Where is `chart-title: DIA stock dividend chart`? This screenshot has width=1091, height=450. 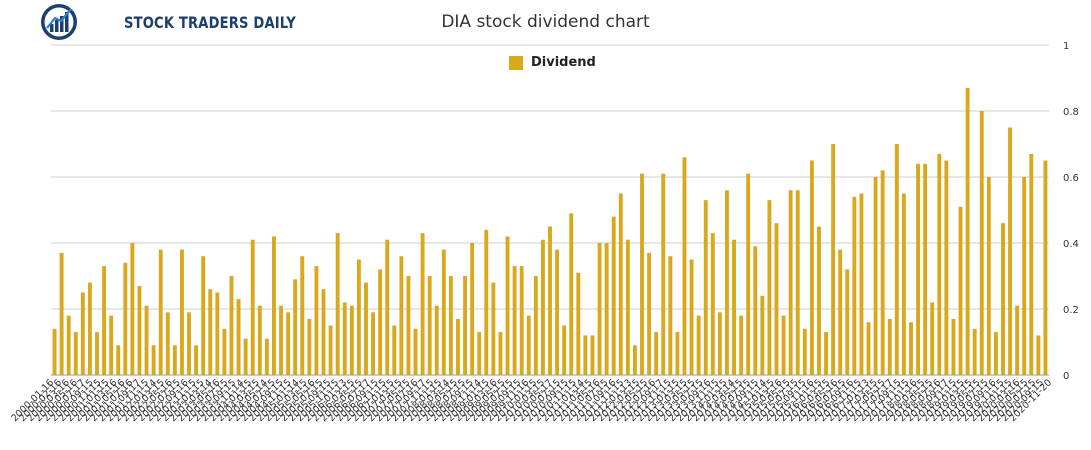 chart-title: DIA stock dividend chart is located at coordinates (545, 22).